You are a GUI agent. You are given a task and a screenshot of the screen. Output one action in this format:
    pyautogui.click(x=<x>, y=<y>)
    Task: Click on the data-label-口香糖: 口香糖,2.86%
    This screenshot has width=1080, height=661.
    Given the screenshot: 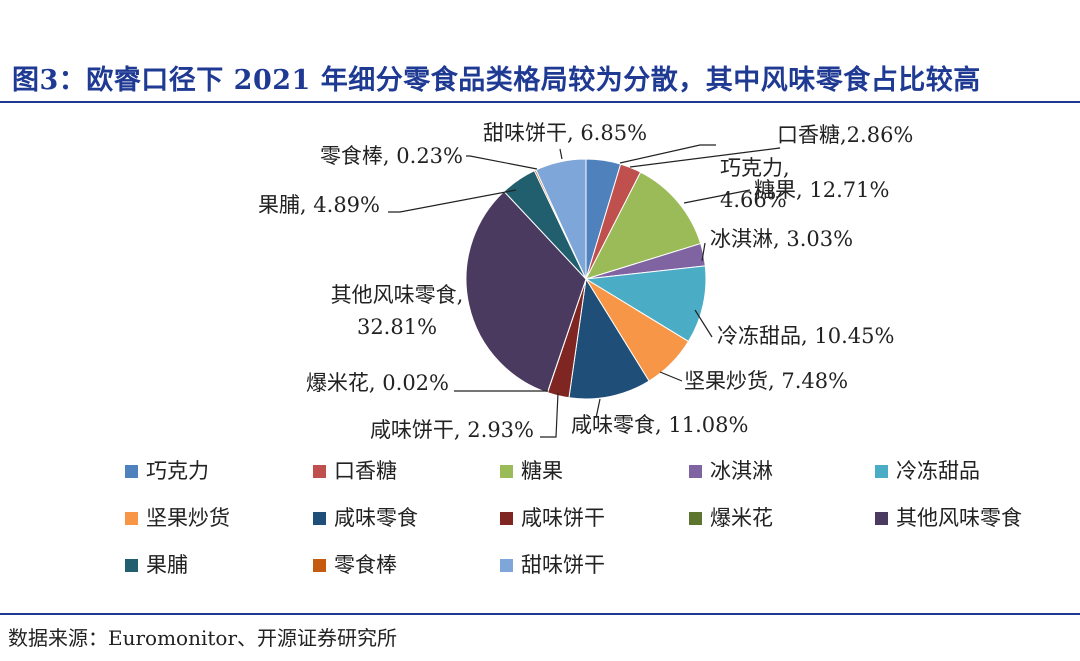 What is the action you would take?
    pyautogui.click(x=845, y=135)
    